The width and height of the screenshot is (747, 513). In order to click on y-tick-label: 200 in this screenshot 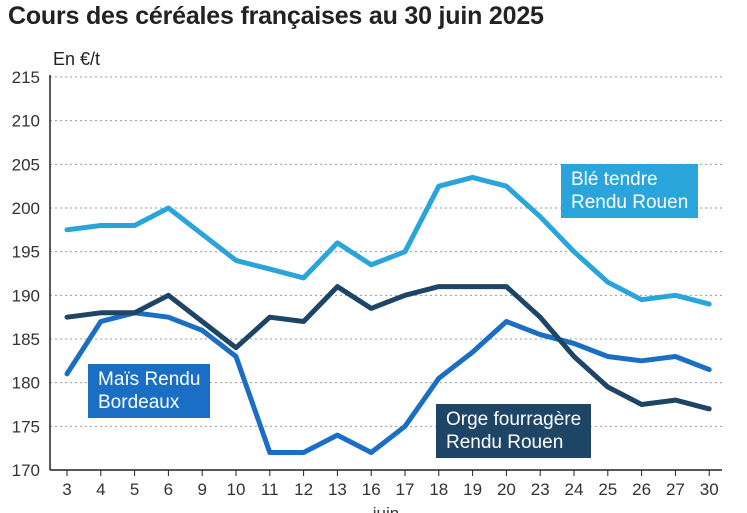, I will do `click(26, 208)`.